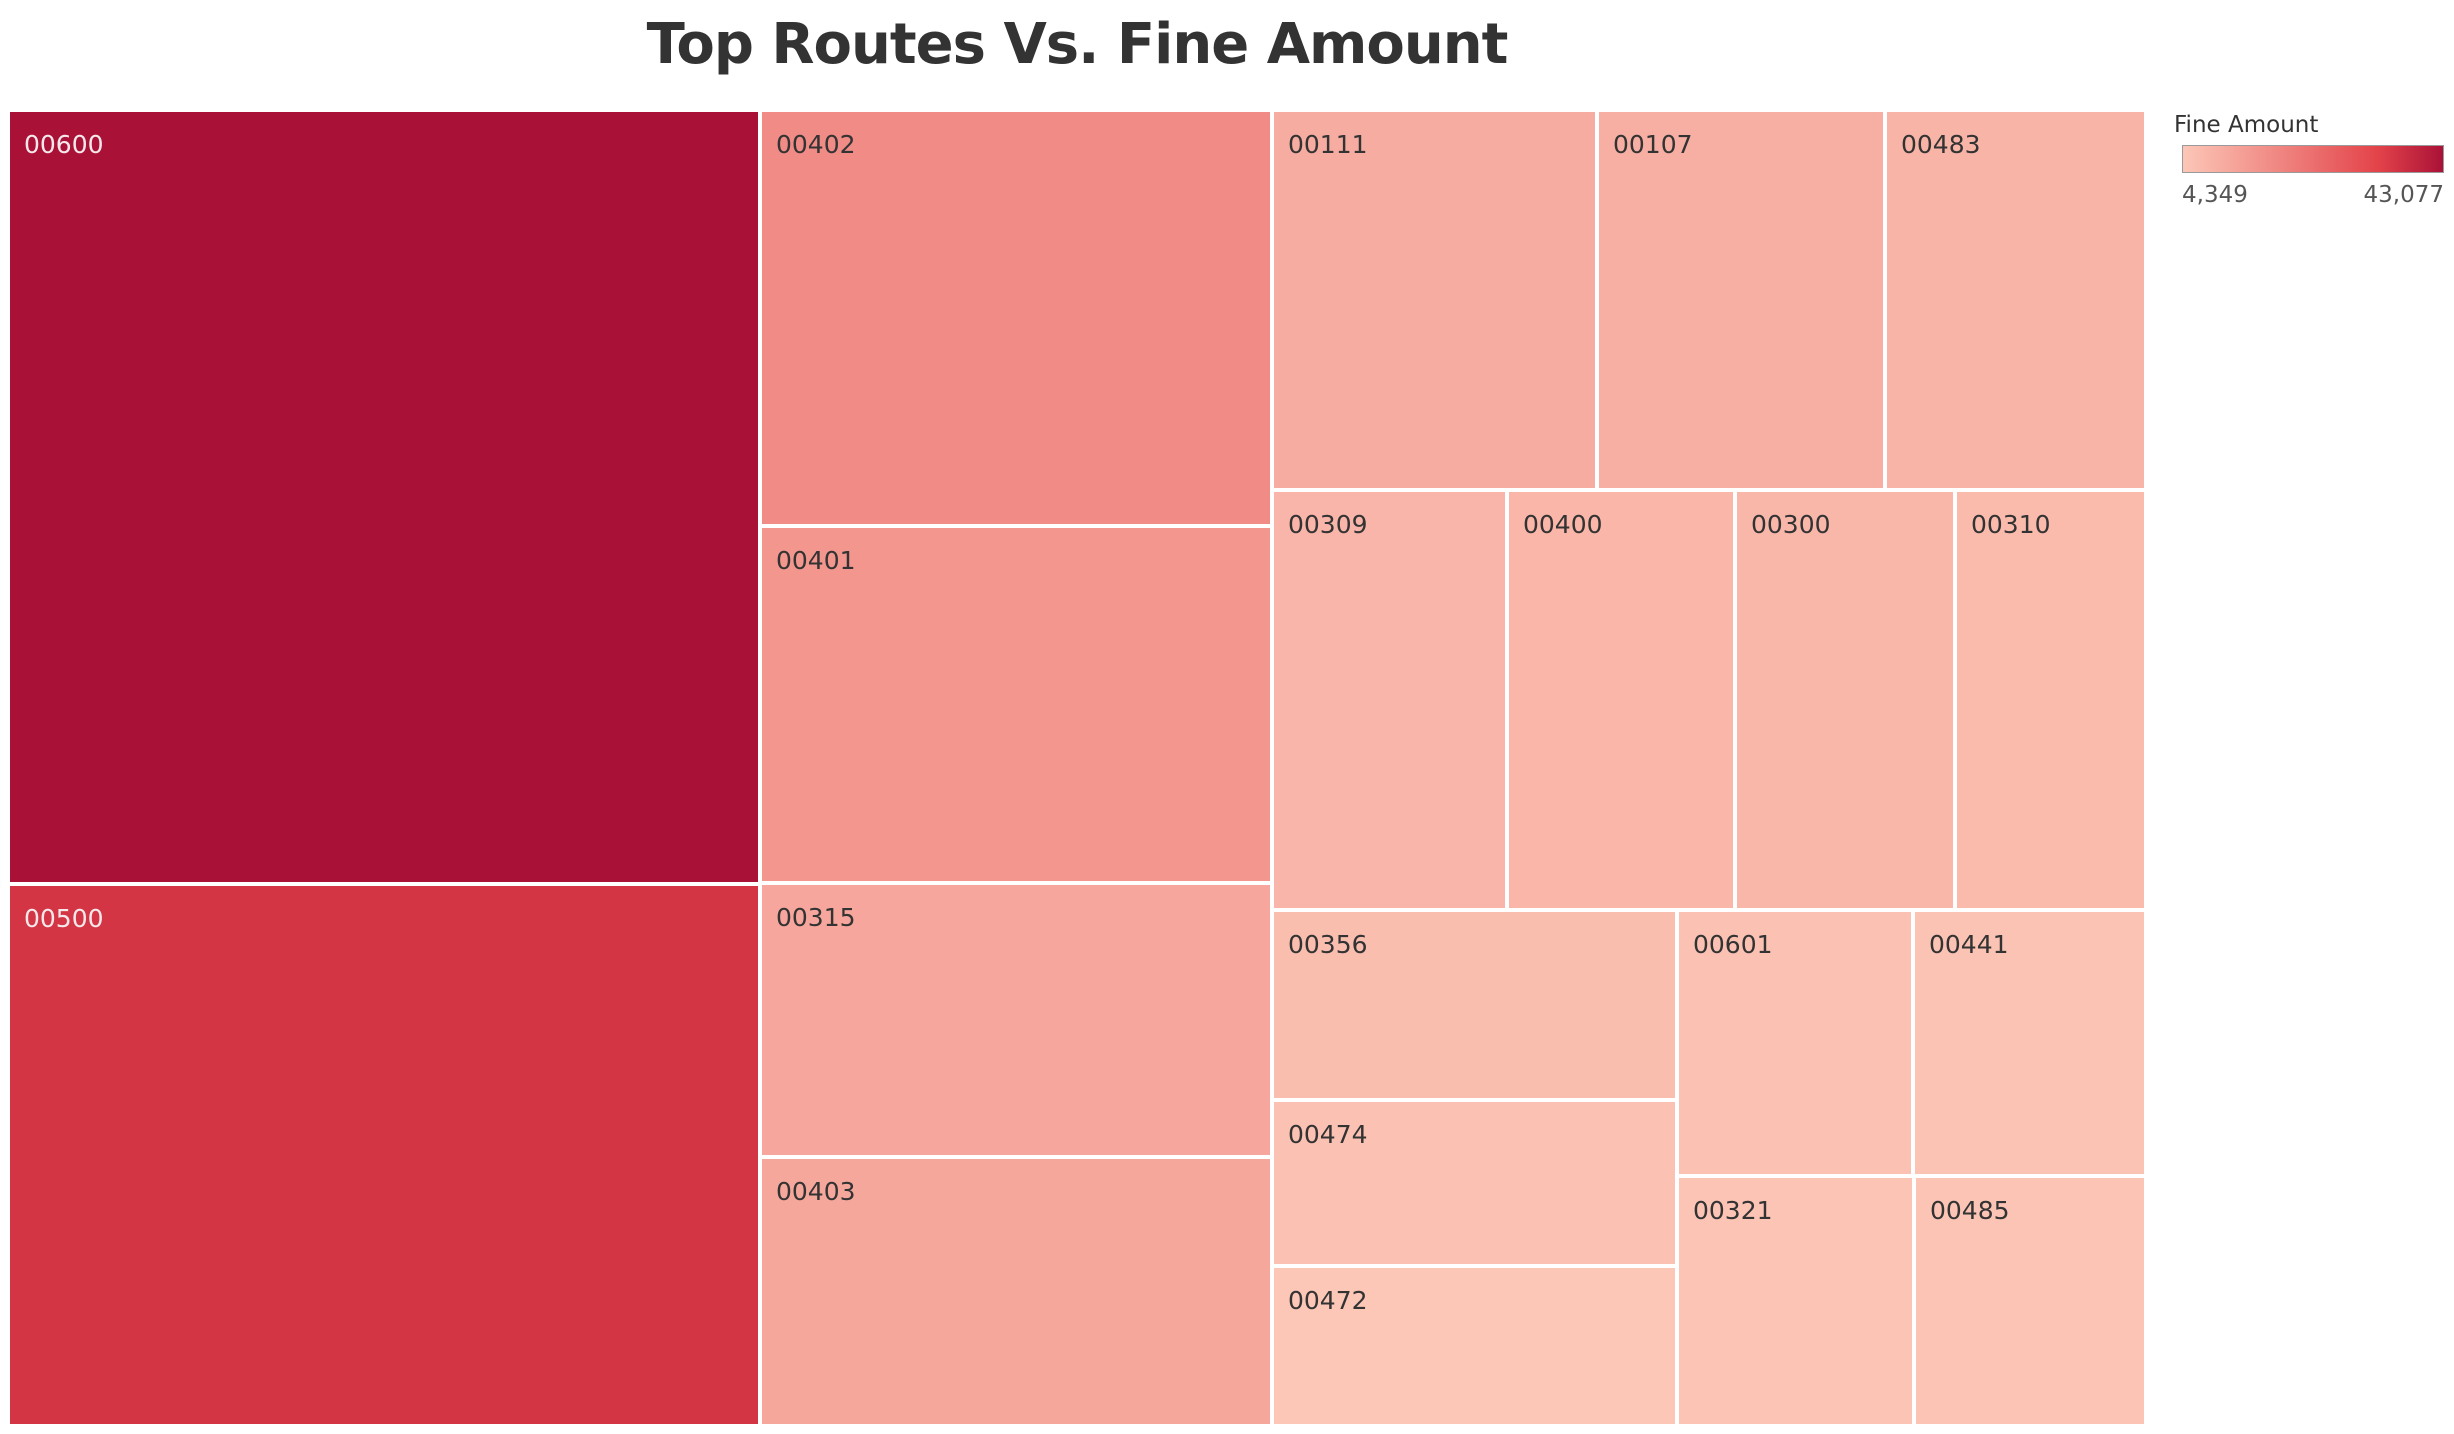 This screenshot has width=2454, height=1434. I want to click on treemap-cell-label: 00321, so click(1733, 1210).